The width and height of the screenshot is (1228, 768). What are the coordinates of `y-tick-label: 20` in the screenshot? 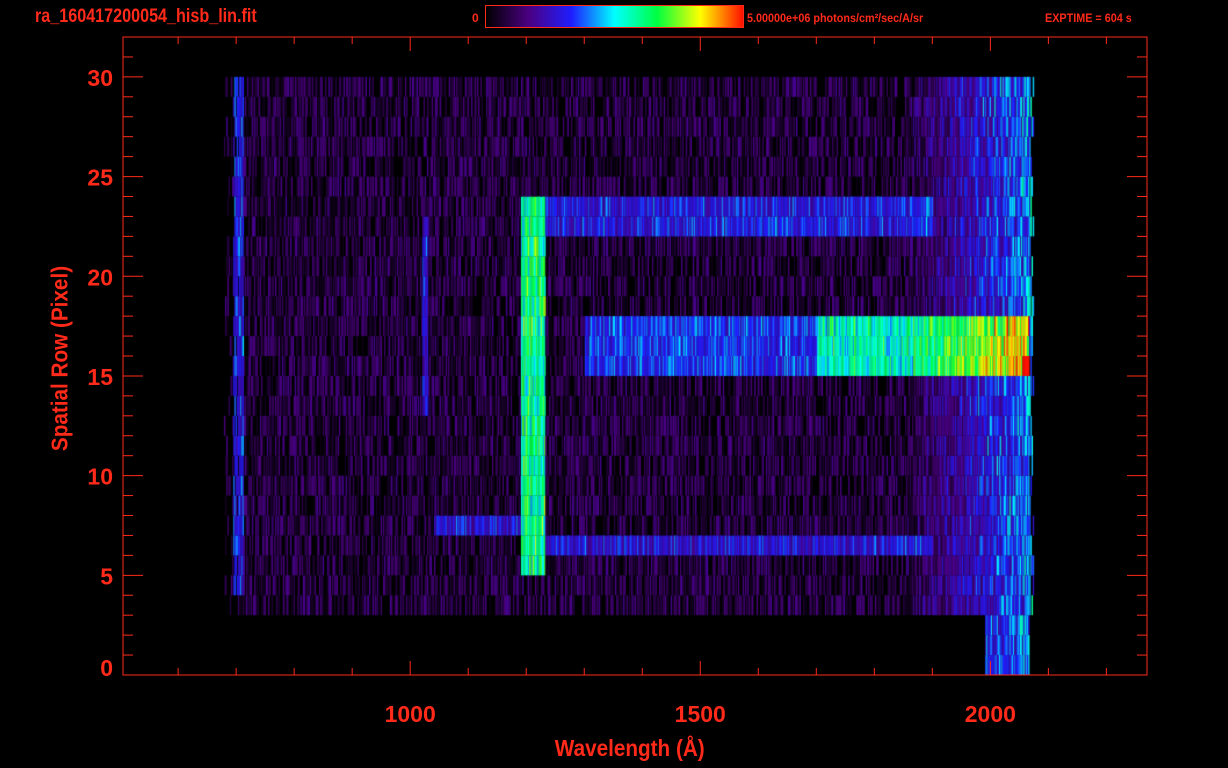 It's located at (100, 277).